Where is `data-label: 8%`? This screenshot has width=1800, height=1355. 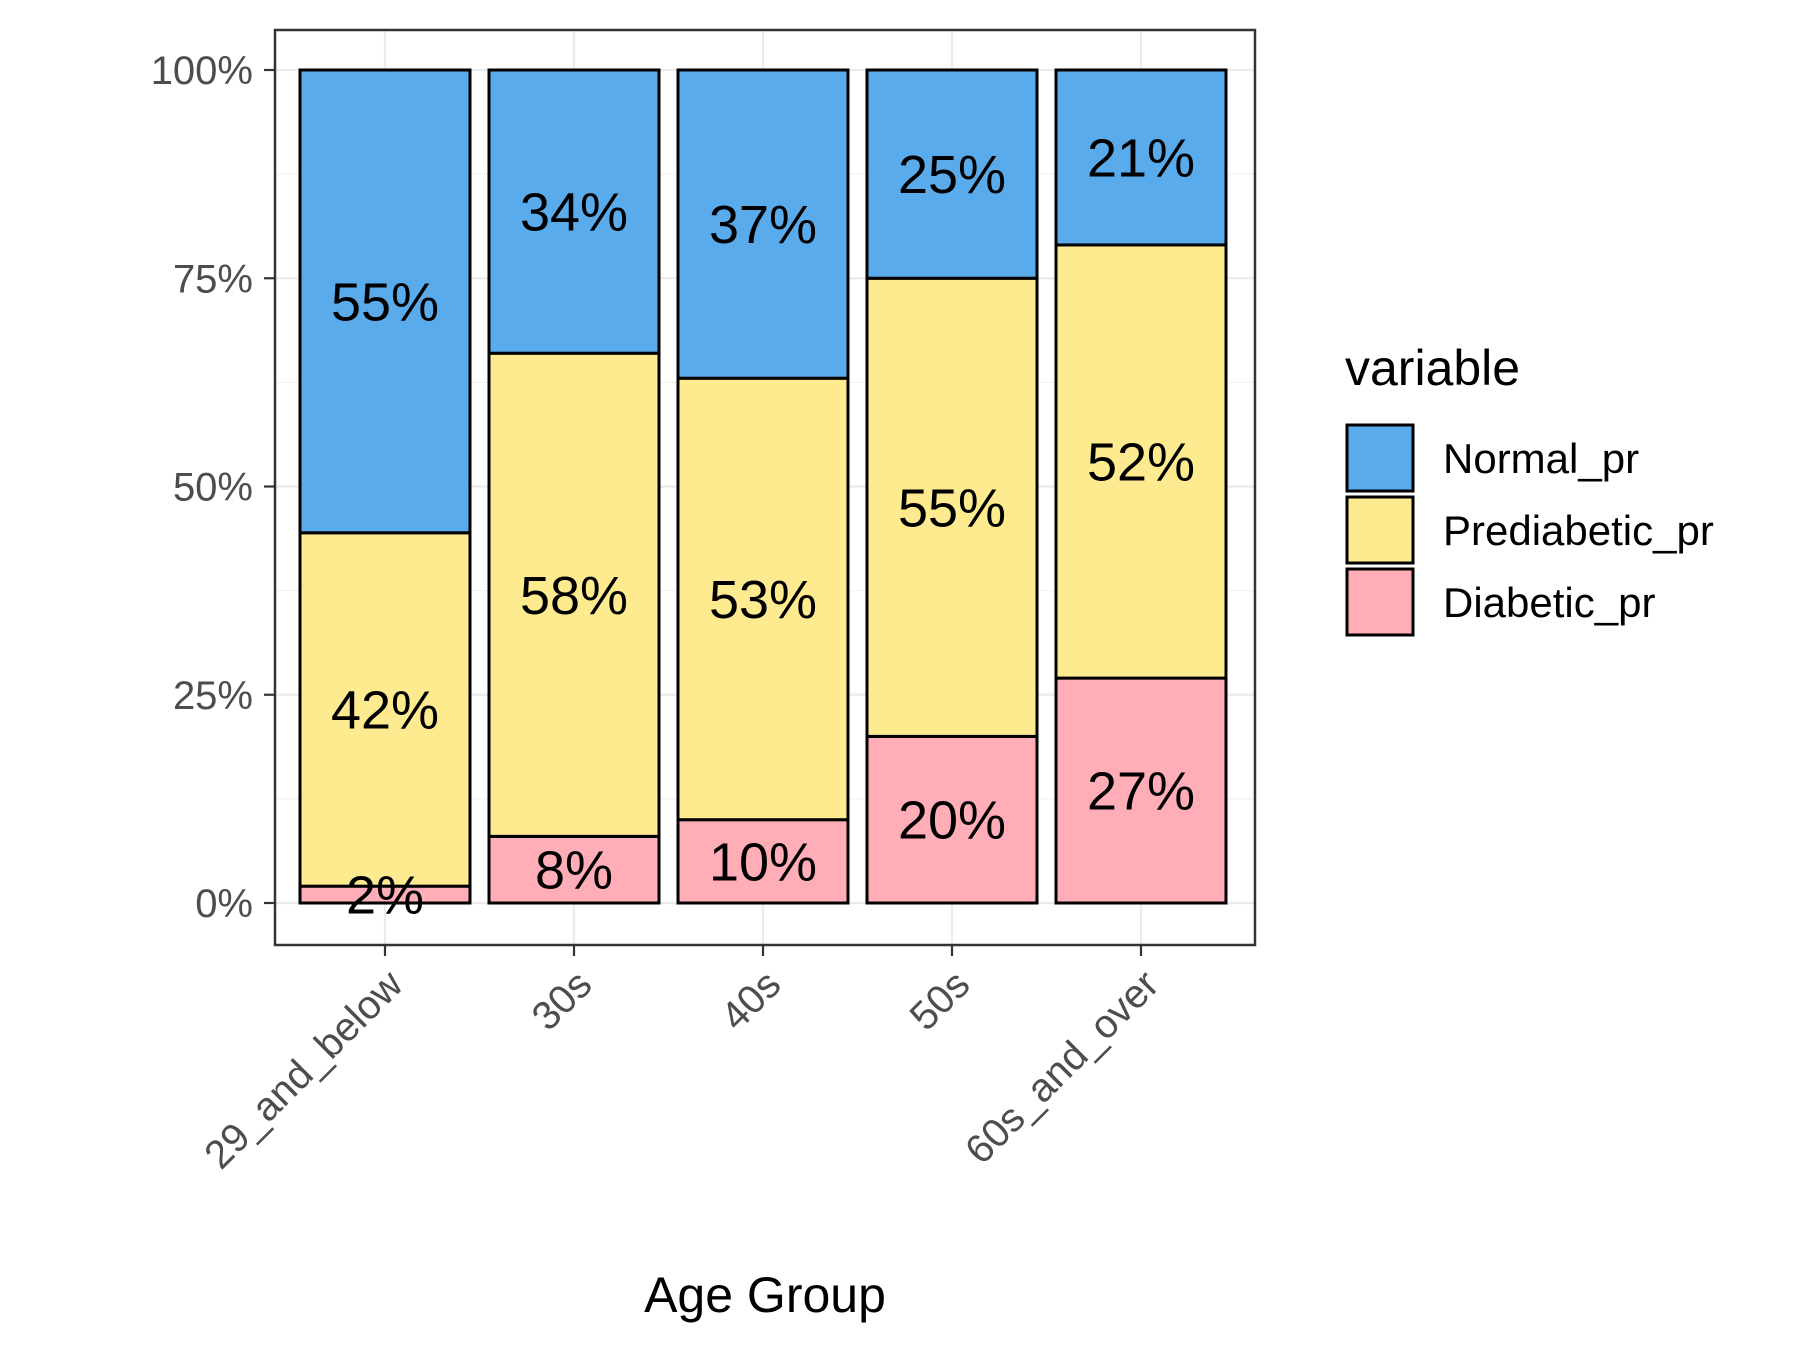 data-label: 8% is located at coordinates (574, 871).